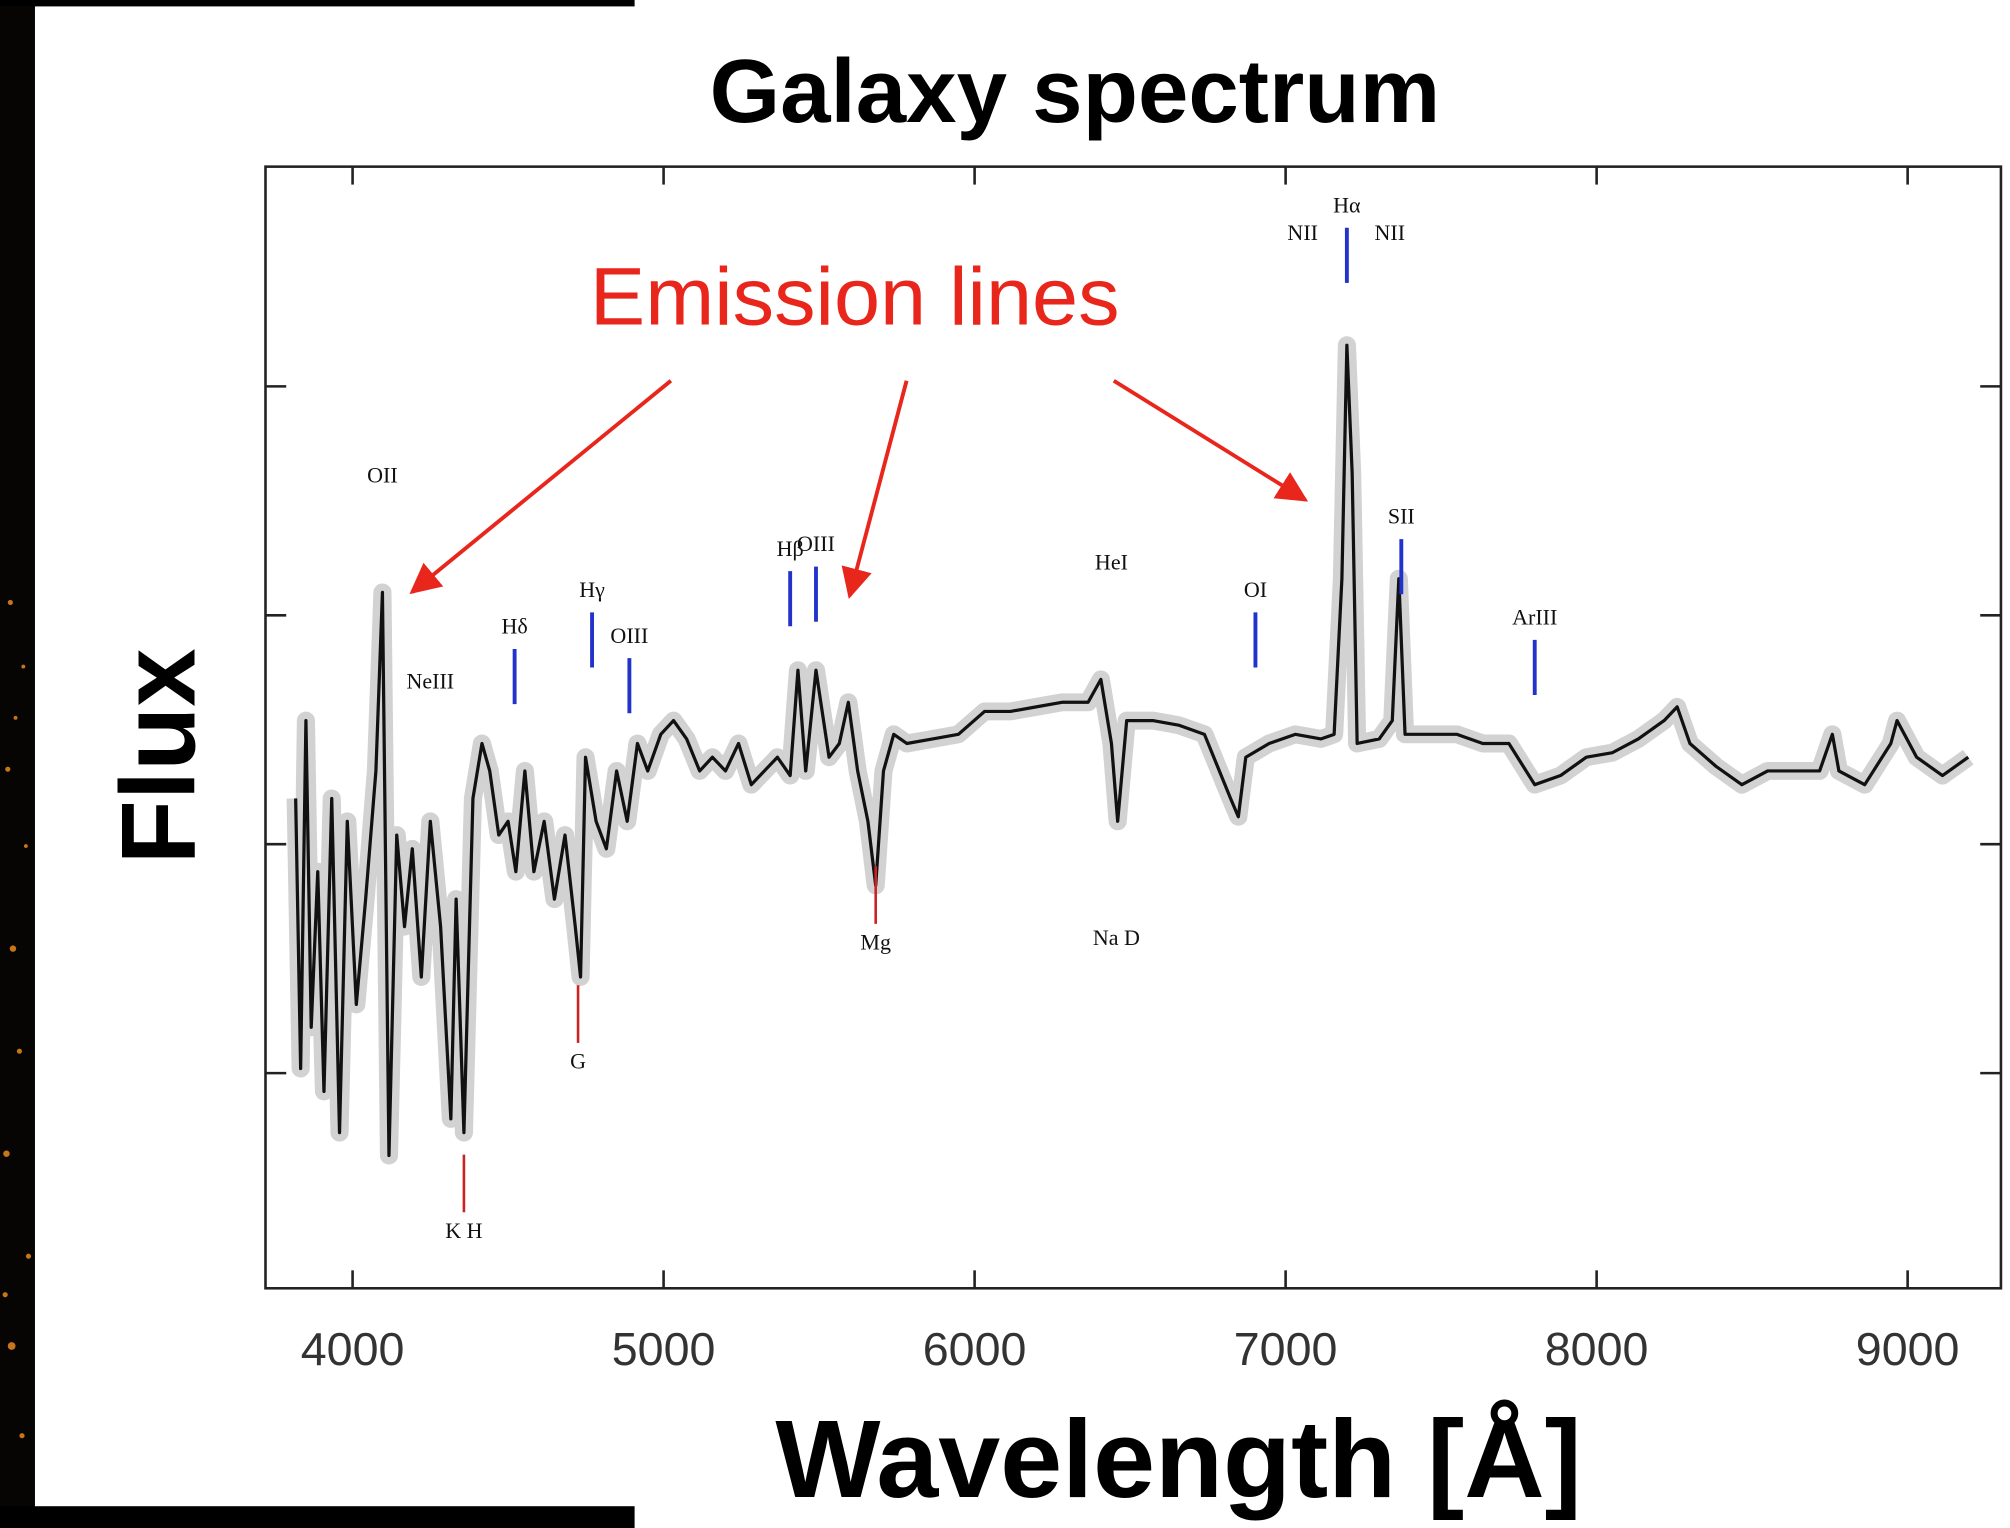 Image resolution: width=2010 pixels, height=1528 pixels. I want to click on line-label: SII, so click(1401, 516).